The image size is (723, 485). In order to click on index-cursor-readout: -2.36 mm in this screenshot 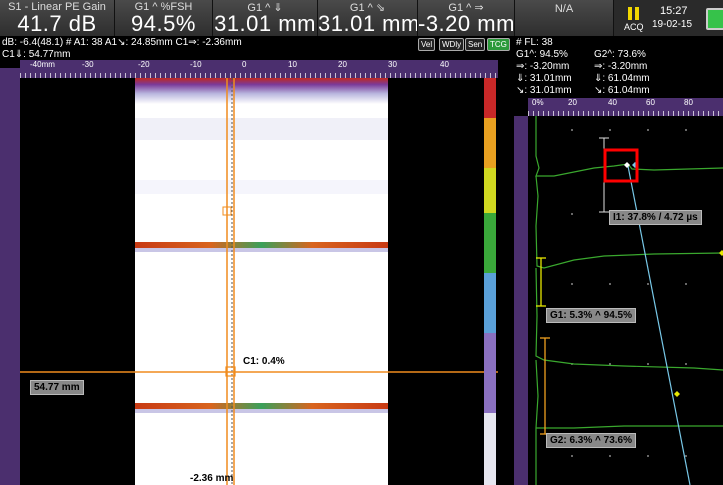, I will do `click(212, 478)`.